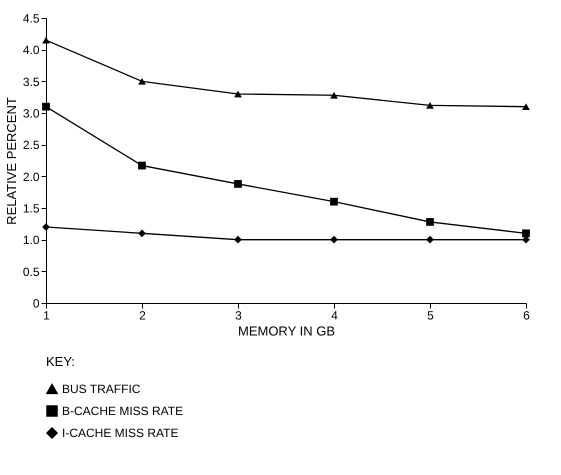 Image resolution: width=561 pixels, height=475 pixels. Describe the element at coordinates (120, 433) in the screenshot. I see `legend-label: I-CACHE MISS RATE` at that location.